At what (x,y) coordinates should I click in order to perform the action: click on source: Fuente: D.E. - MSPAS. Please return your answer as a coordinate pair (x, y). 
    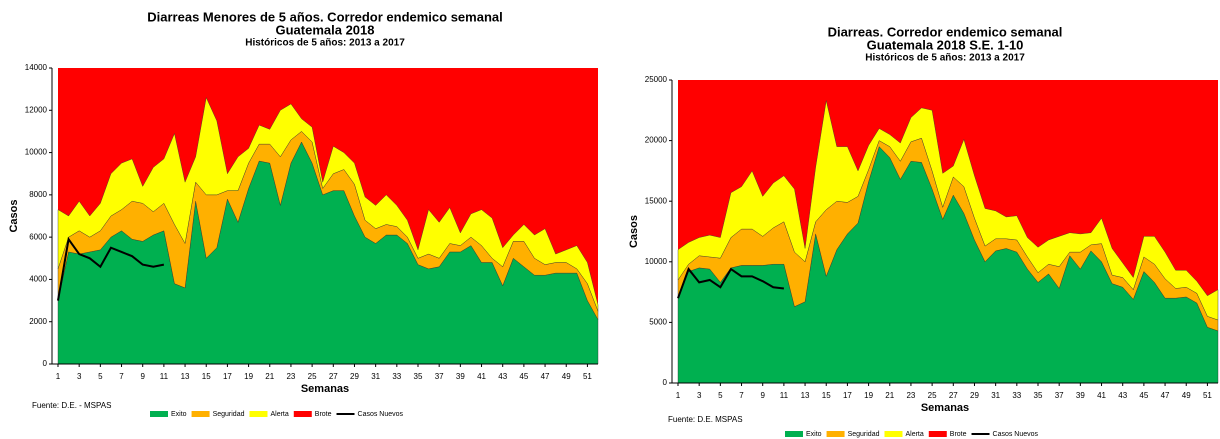
    Looking at the image, I should click on (71, 405).